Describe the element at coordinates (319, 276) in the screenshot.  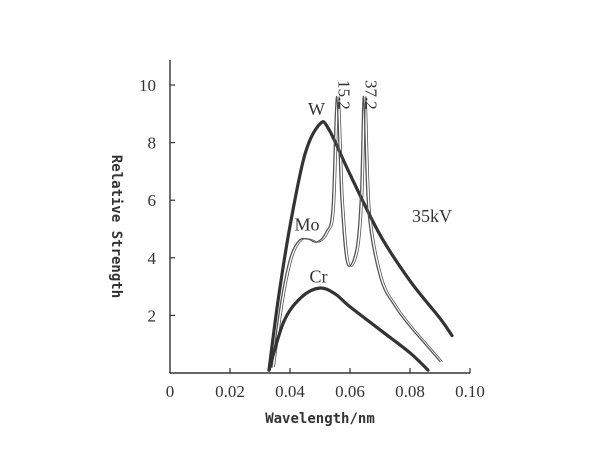
I see `series-label-cr: Cr` at that location.